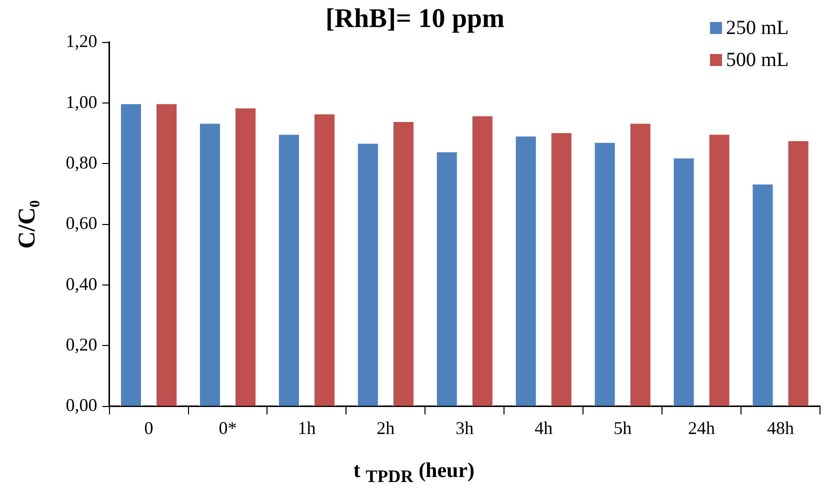 This screenshot has width=828, height=499. I want to click on x-tick-label: 24h, so click(702, 428).